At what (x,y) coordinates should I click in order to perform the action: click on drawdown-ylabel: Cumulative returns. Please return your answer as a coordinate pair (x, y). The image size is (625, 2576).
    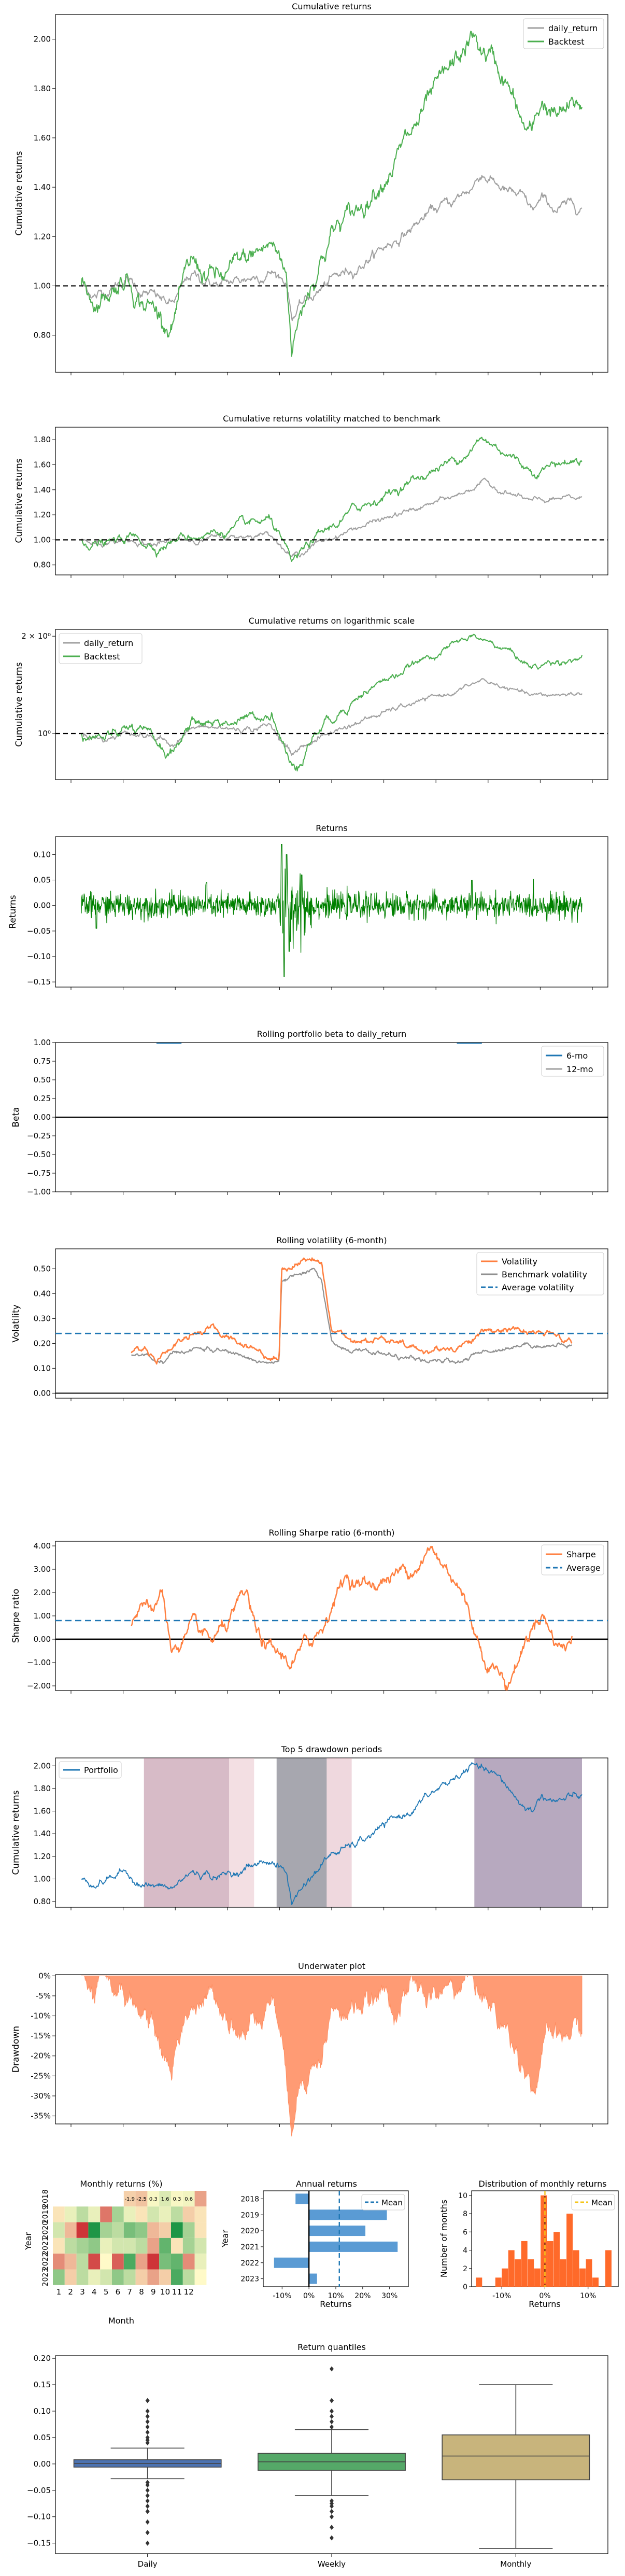
    Looking at the image, I should click on (16, 1832).